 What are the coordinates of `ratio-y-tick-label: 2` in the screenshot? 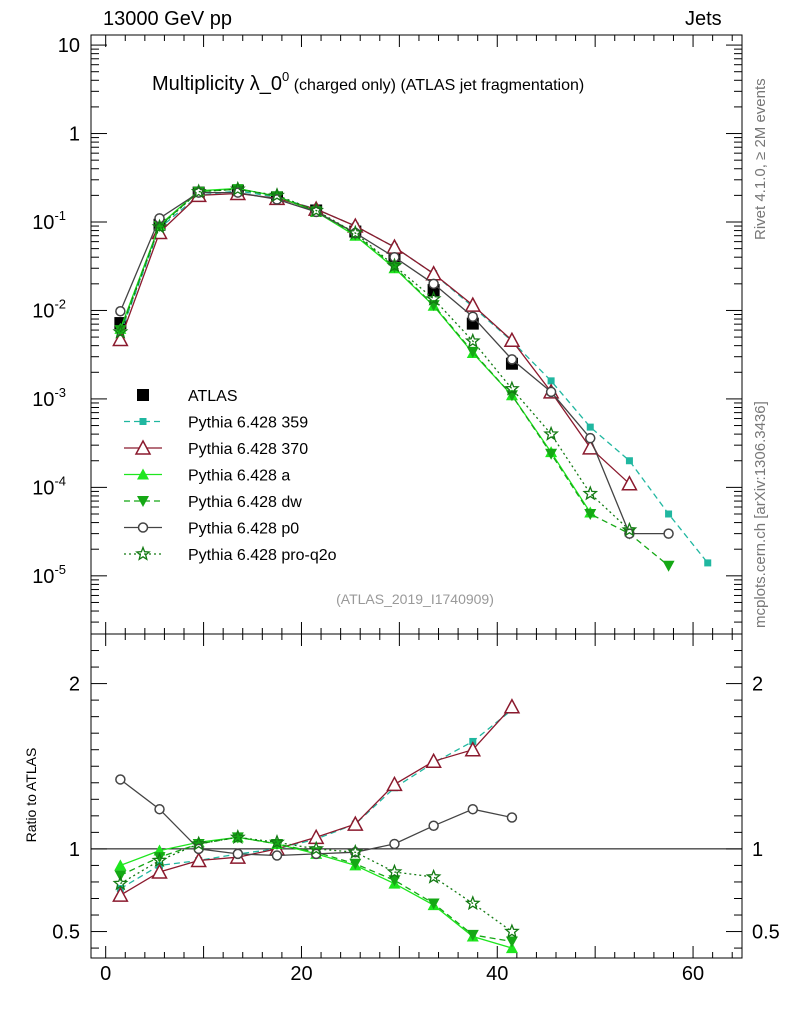 It's located at (74, 685).